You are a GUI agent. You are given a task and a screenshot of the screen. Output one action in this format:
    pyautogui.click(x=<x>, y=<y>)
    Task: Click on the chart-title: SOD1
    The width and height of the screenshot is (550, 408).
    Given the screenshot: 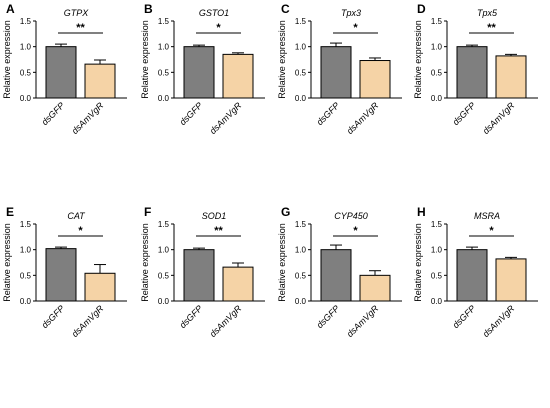 What is the action you would take?
    pyautogui.click(x=214, y=216)
    